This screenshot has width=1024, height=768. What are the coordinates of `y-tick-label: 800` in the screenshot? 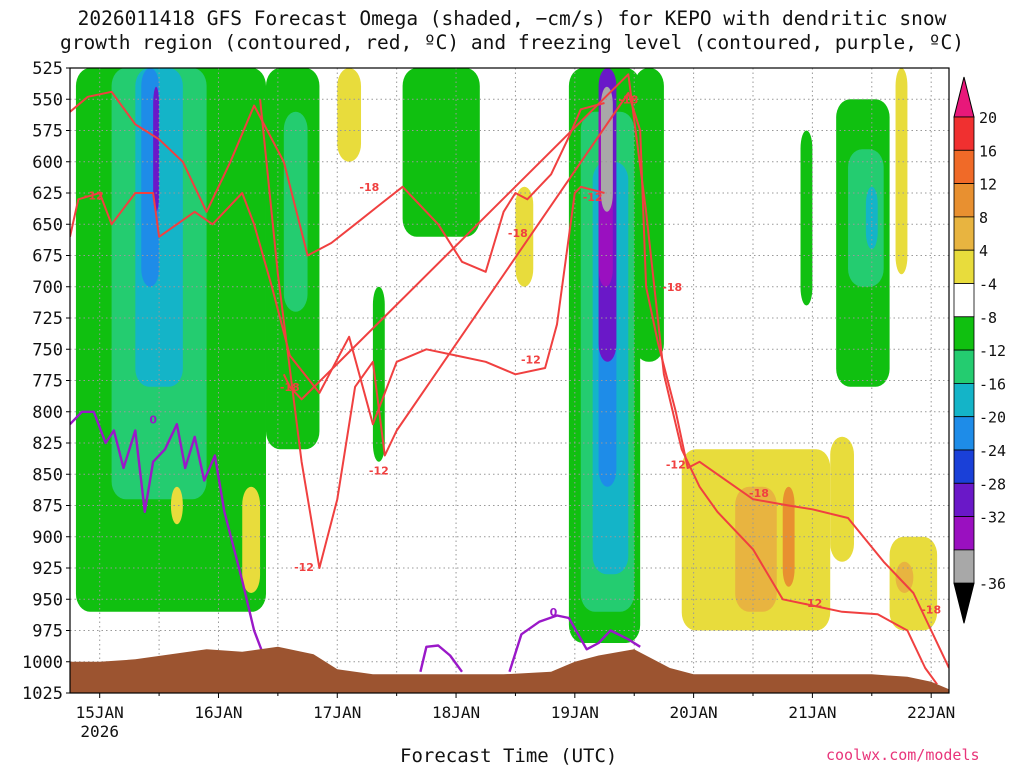 It's located at (47, 413).